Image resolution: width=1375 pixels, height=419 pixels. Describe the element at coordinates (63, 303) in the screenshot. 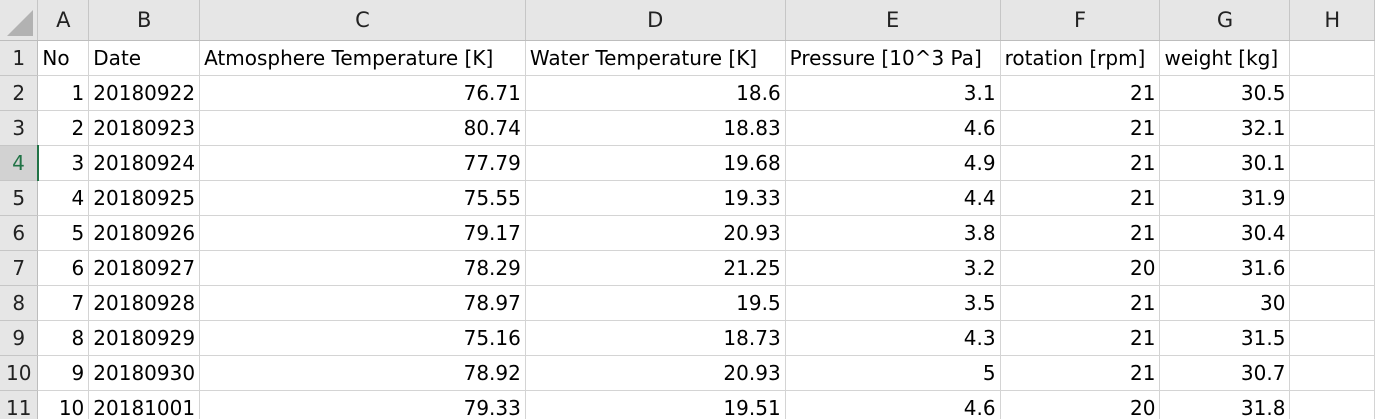

I see `cell: 7` at that location.